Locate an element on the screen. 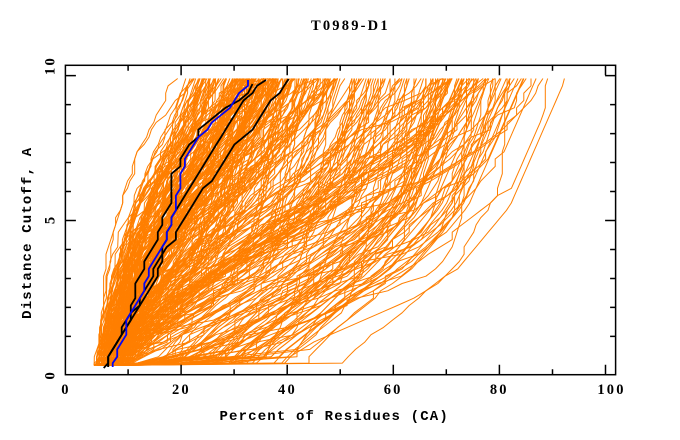 This screenshot has width=680, height=440. svg-text: 10 is located at coordinates (51, 65).